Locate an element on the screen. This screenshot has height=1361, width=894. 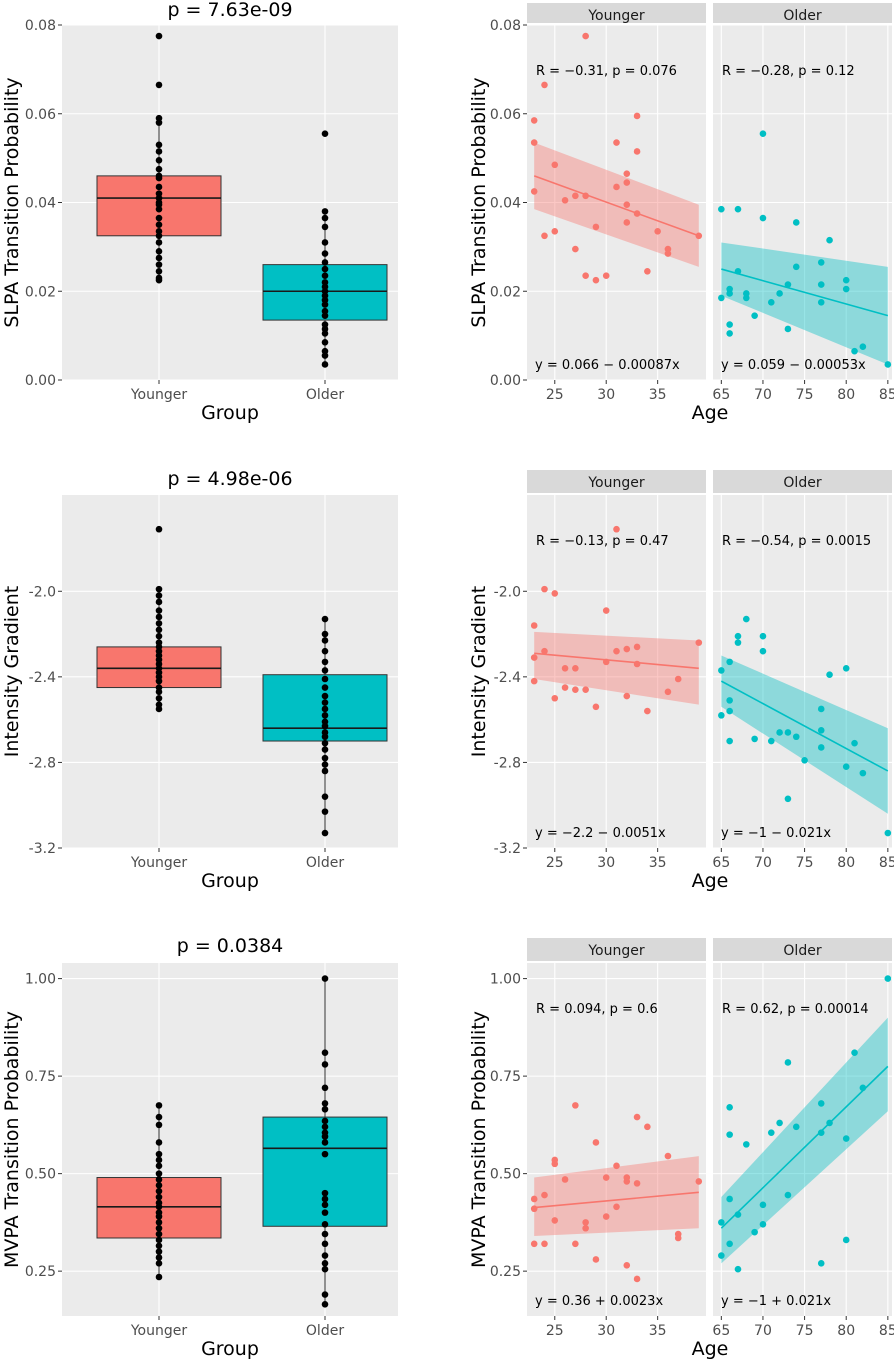
facet-strip is located at coordinates (802, 949).